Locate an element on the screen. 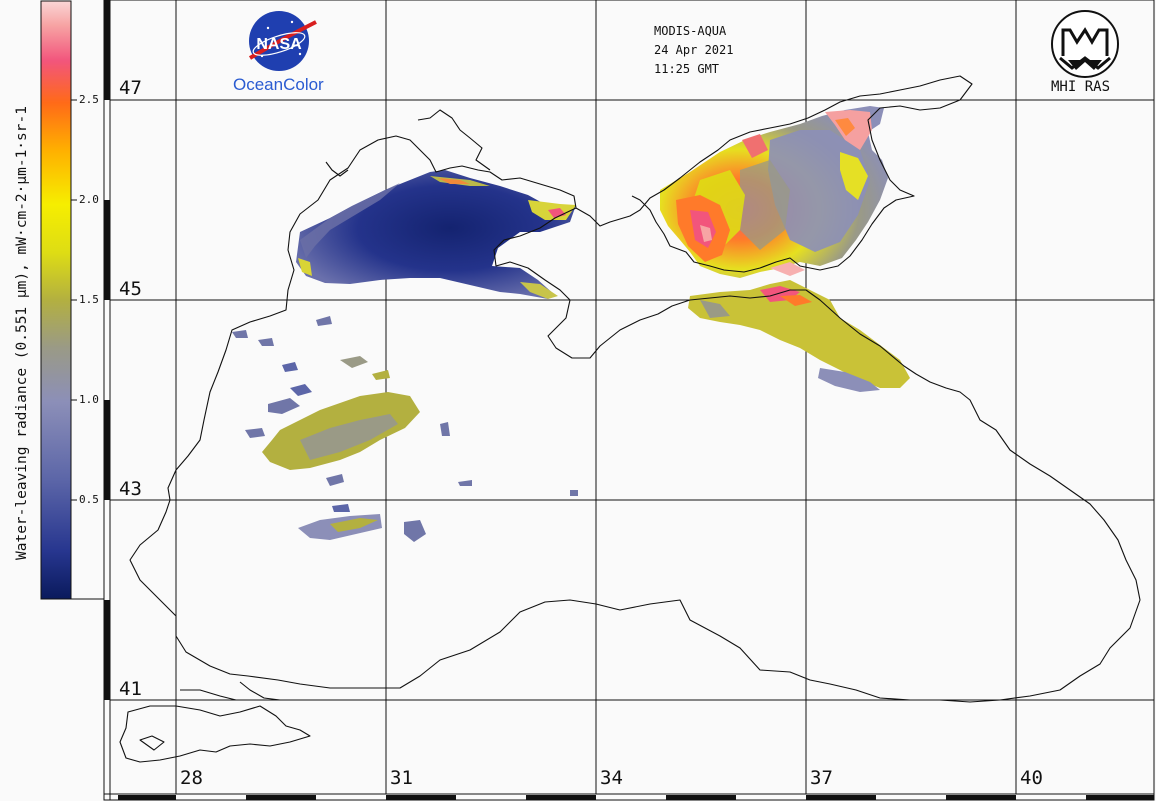 The height and width of the screenshot is (801, 1156). longitude-label: 34 is located at coordinates (611, 778).